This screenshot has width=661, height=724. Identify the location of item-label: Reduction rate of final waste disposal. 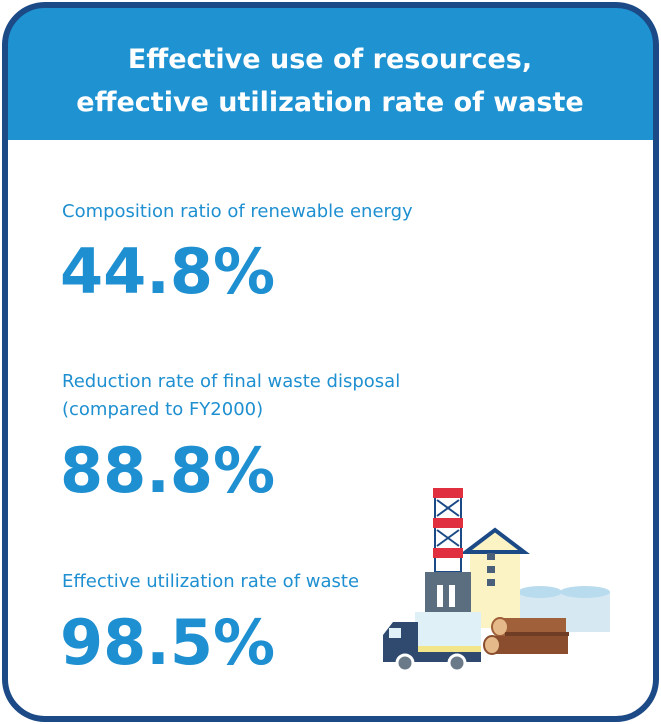
(231, 381).